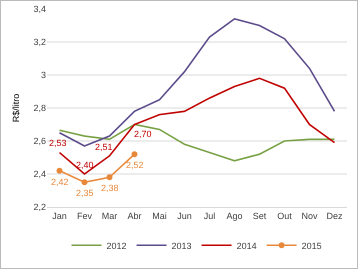  Describe the element at coordinates (39, 108) in the screenshot. I see `y-tick-label: 2,8` at that location.